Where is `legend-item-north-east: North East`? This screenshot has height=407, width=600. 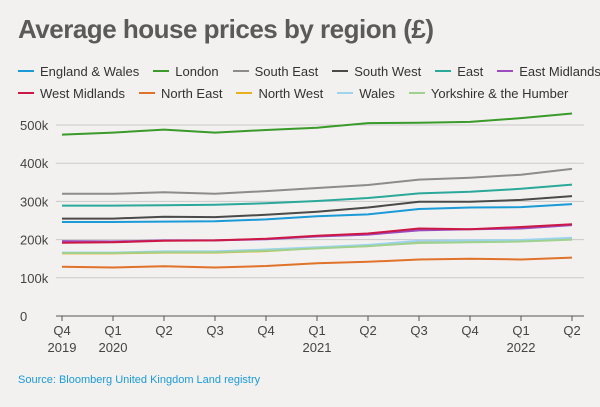 legend-item-north-east: North East is located at coordinates (180, 93).